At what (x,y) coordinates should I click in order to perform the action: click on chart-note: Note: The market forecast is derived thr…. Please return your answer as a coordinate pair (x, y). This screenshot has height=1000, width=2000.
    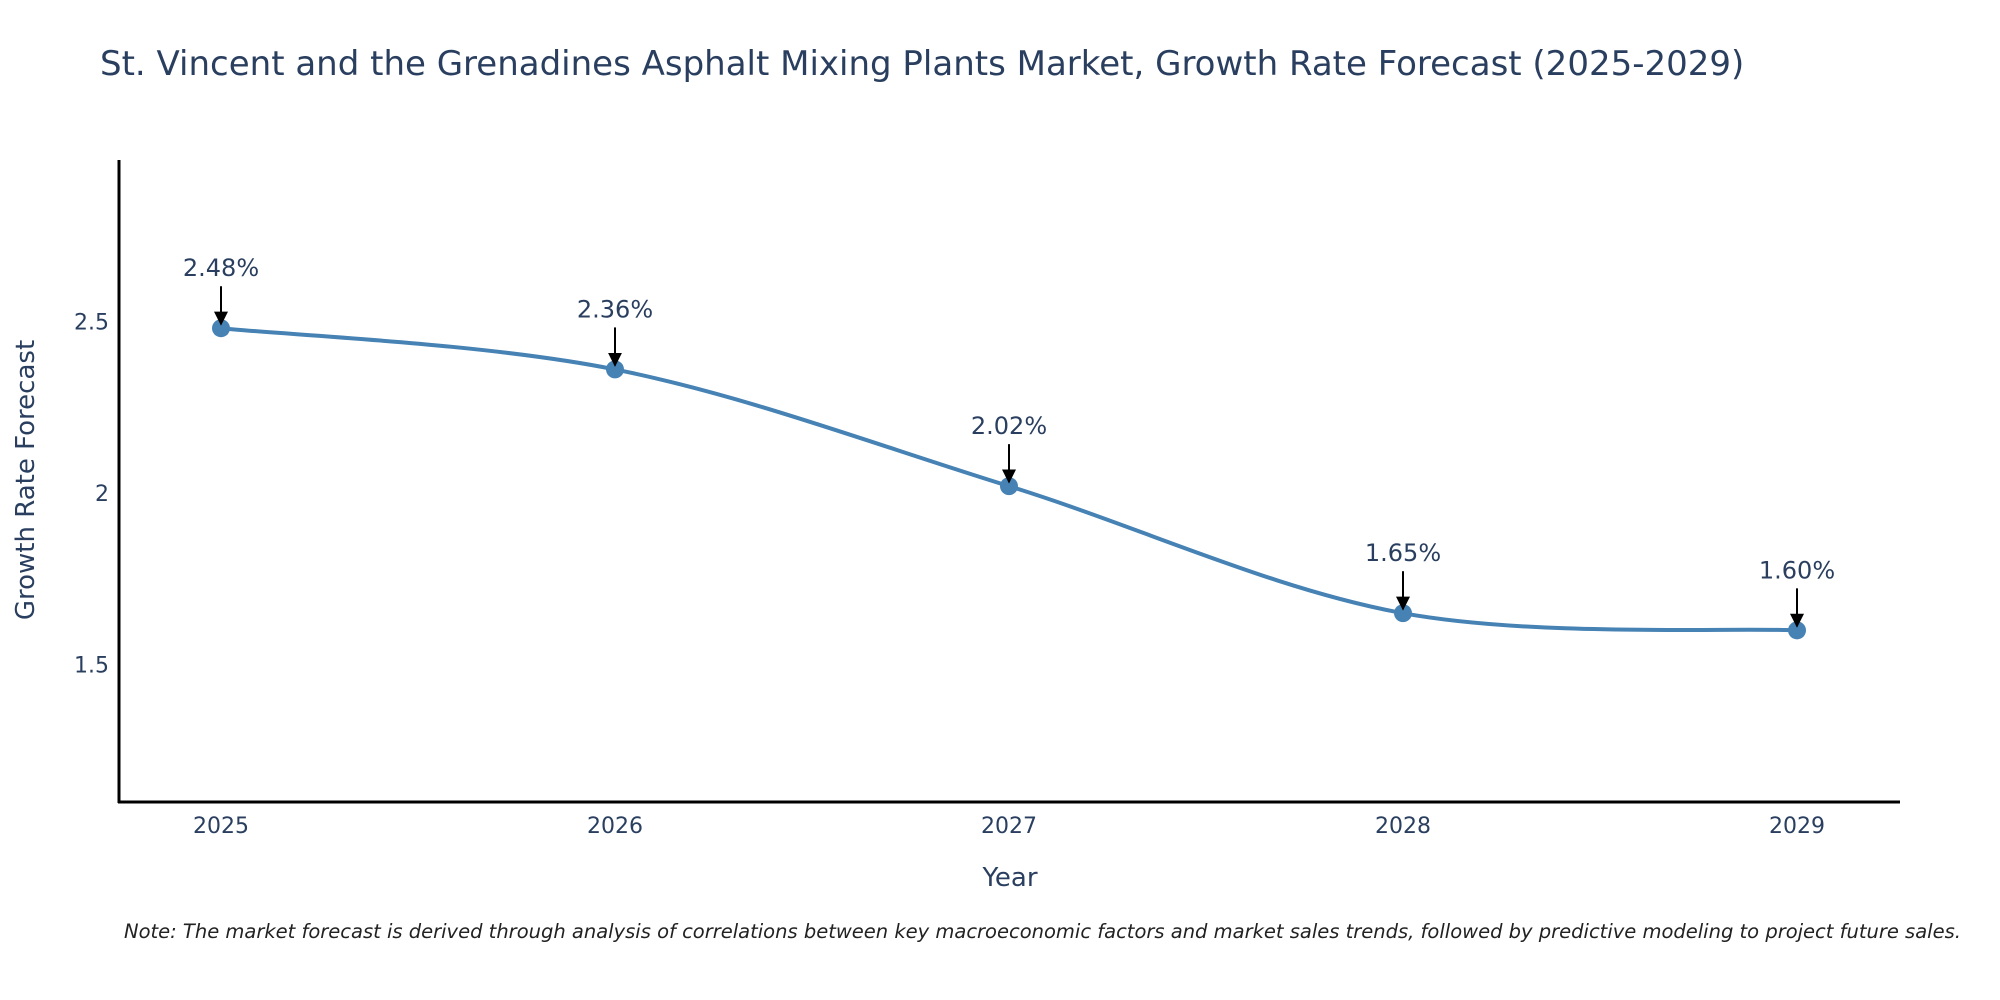
    Looking at the image, I should click on (1042, 931).